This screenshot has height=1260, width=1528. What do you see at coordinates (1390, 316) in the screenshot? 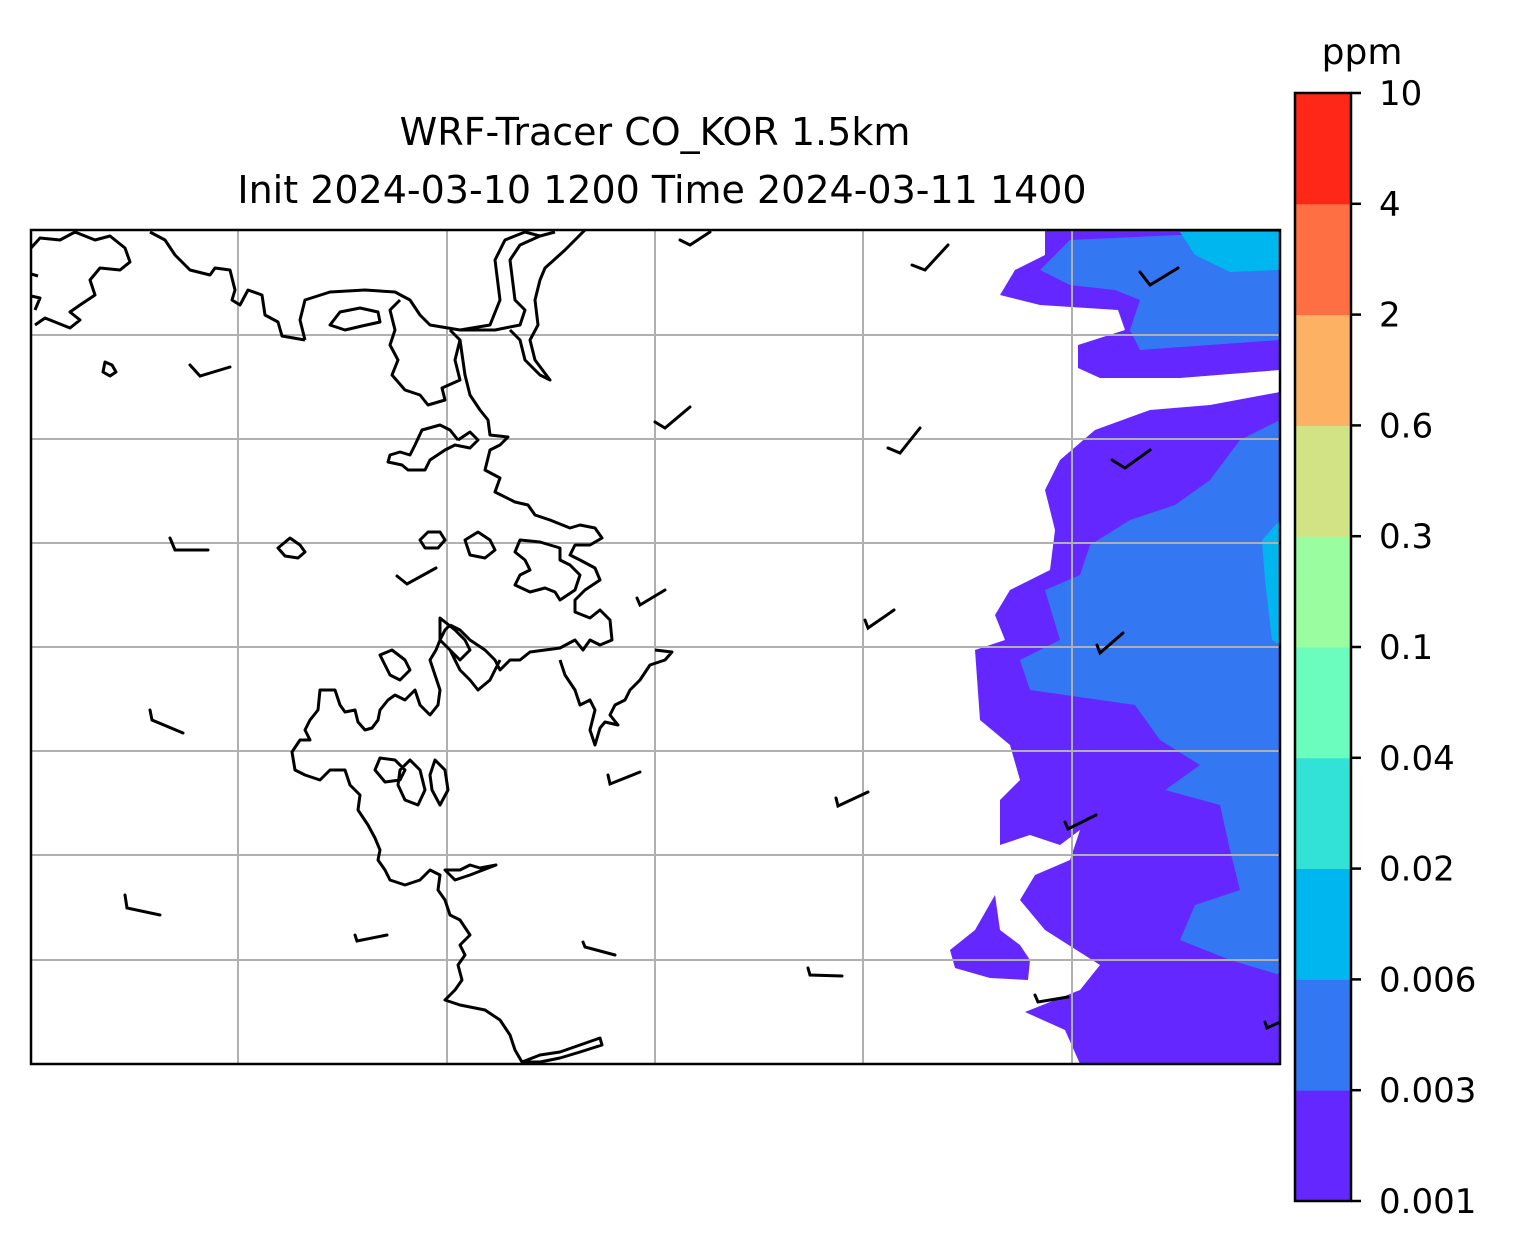
I see `colorbar-tick-label: 2` at bounding box center [1390, 316].